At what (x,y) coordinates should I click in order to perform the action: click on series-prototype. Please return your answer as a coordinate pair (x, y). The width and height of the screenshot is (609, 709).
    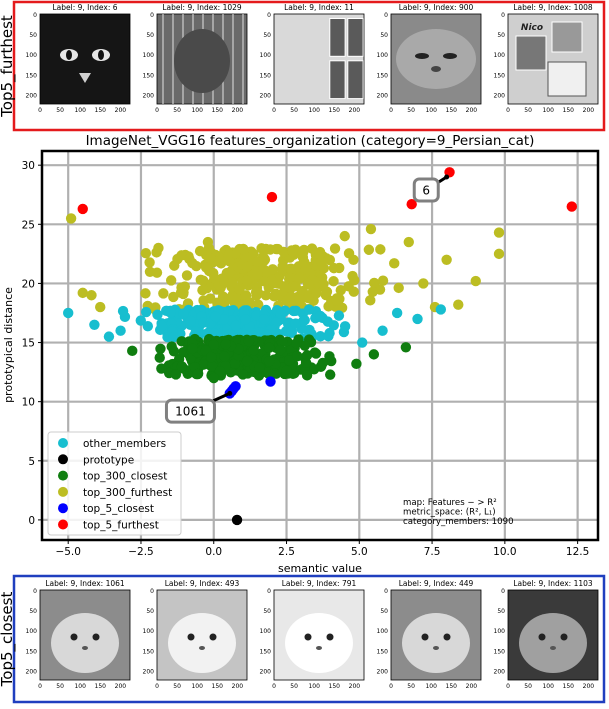
    Looking at the image, I should click on (237, 520).